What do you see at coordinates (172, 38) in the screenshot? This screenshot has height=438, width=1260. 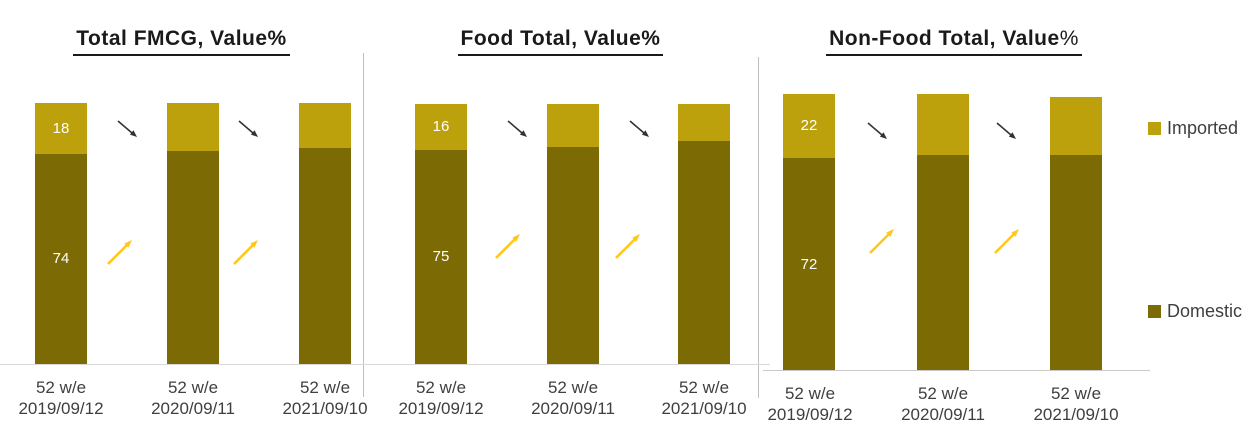 I see `chart-title-text: Total FMCG, Value` at bounding box center [172, 38].